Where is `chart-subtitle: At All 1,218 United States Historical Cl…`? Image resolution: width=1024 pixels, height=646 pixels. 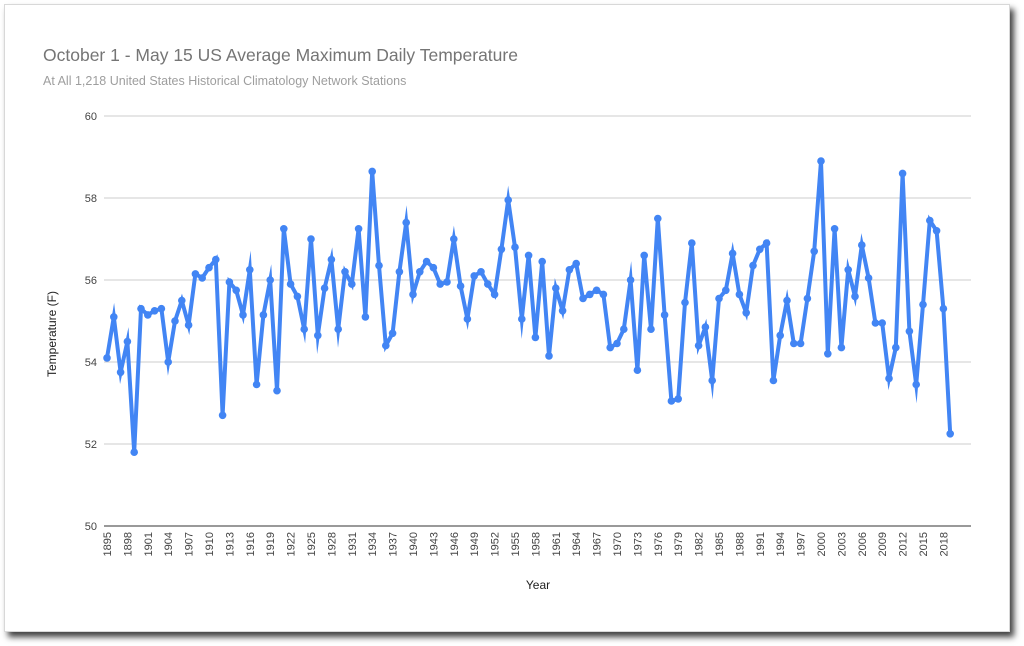
chart-subtitle: At All 1,218 United States Historical Cl… is located at coordinates (224, 81).